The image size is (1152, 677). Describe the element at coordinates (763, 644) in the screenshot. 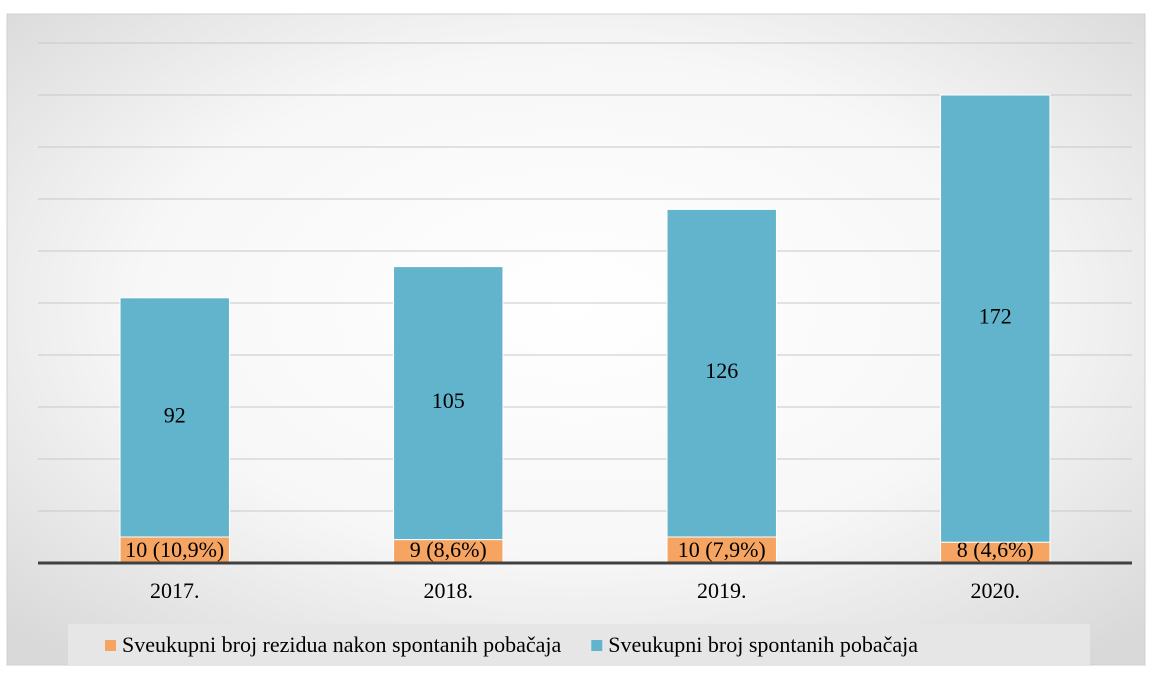

I see `legend-label: Sveukupni broj spontanih pobačaja` at that location.